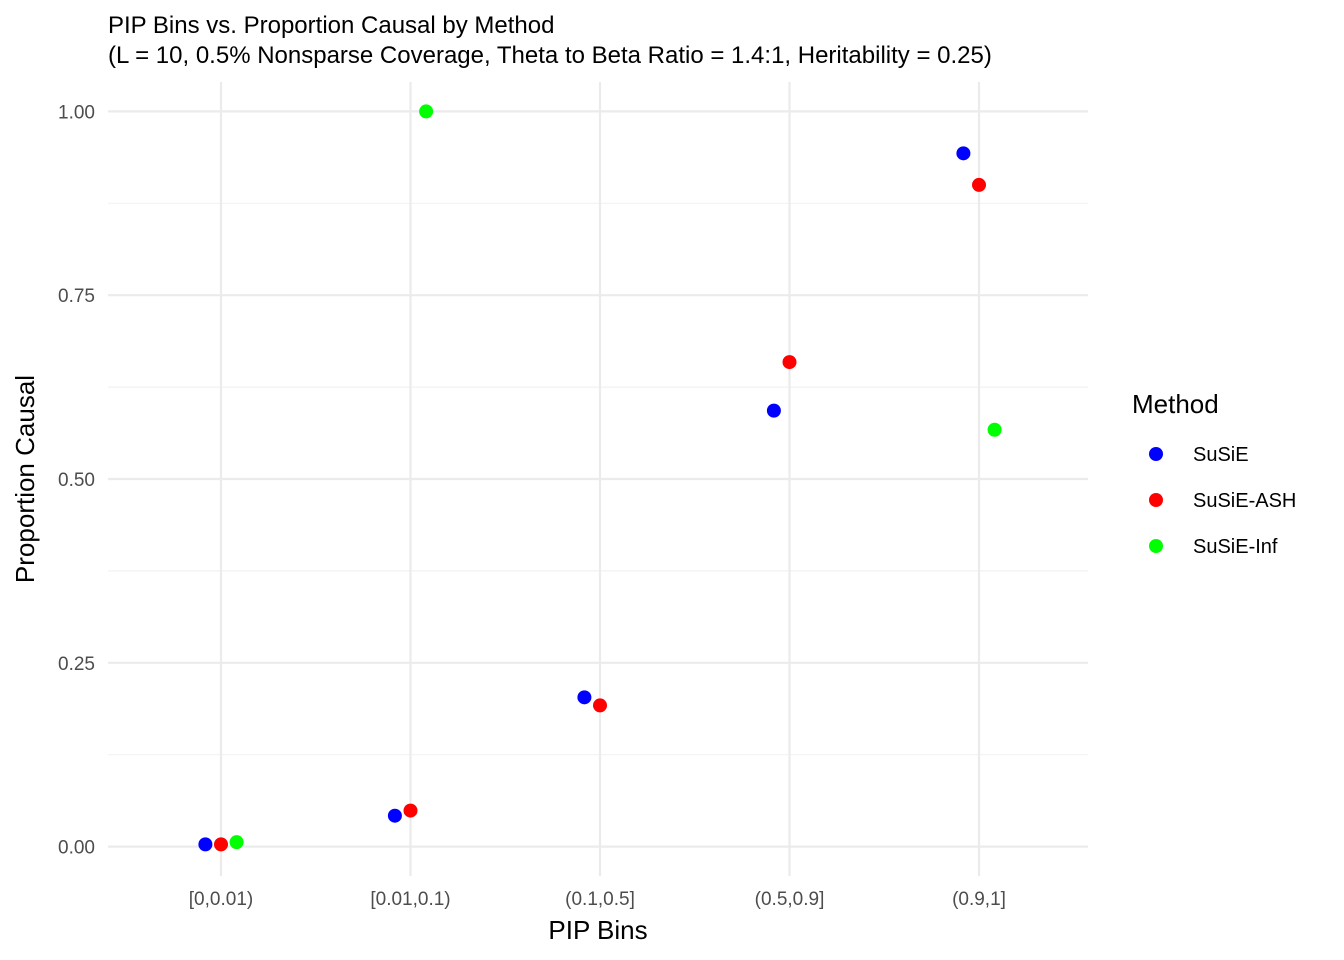  Describe the element at coordinates (1175, 404) in the screenshot. I see `legend-title: Method` at that location.